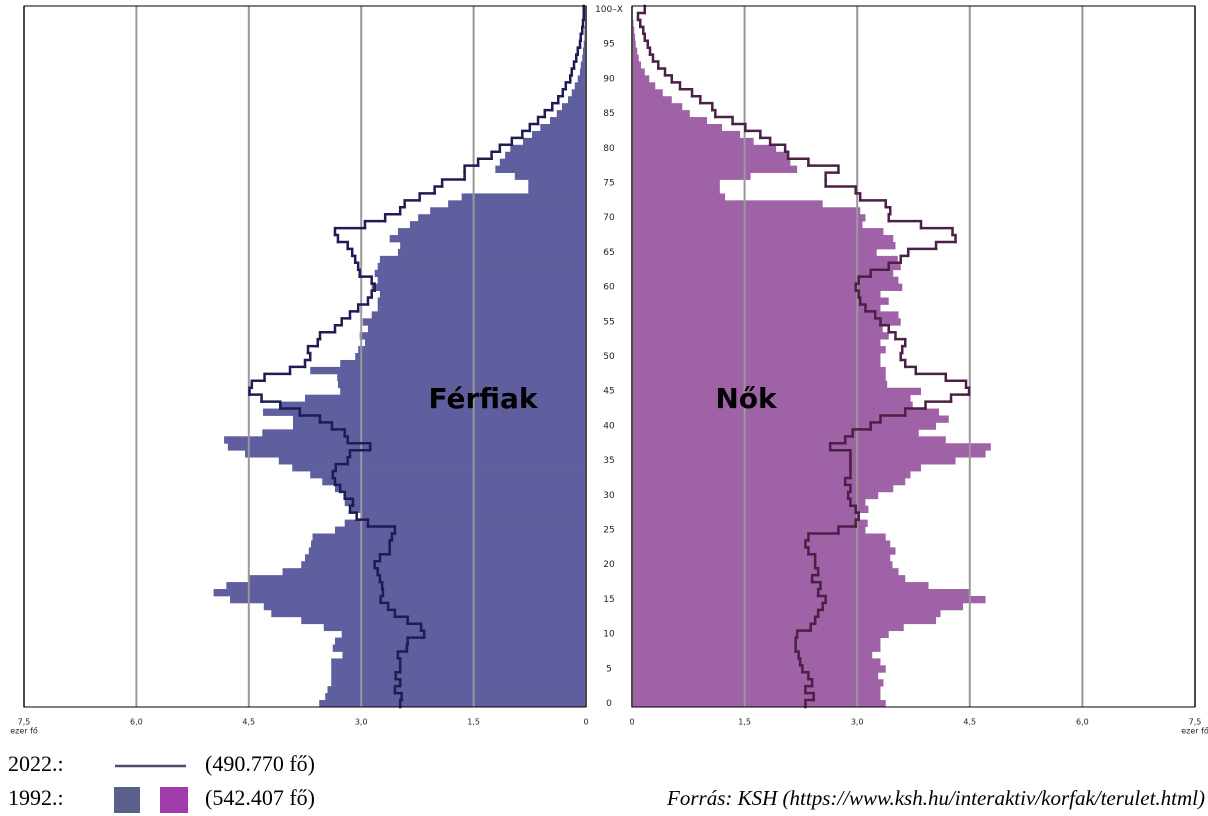 Image resolution: width=1208 pixels, height=816 pixels. Describe the element at coordinates (609, 565) in the screenshot. I see `age-label: 20` at that location.